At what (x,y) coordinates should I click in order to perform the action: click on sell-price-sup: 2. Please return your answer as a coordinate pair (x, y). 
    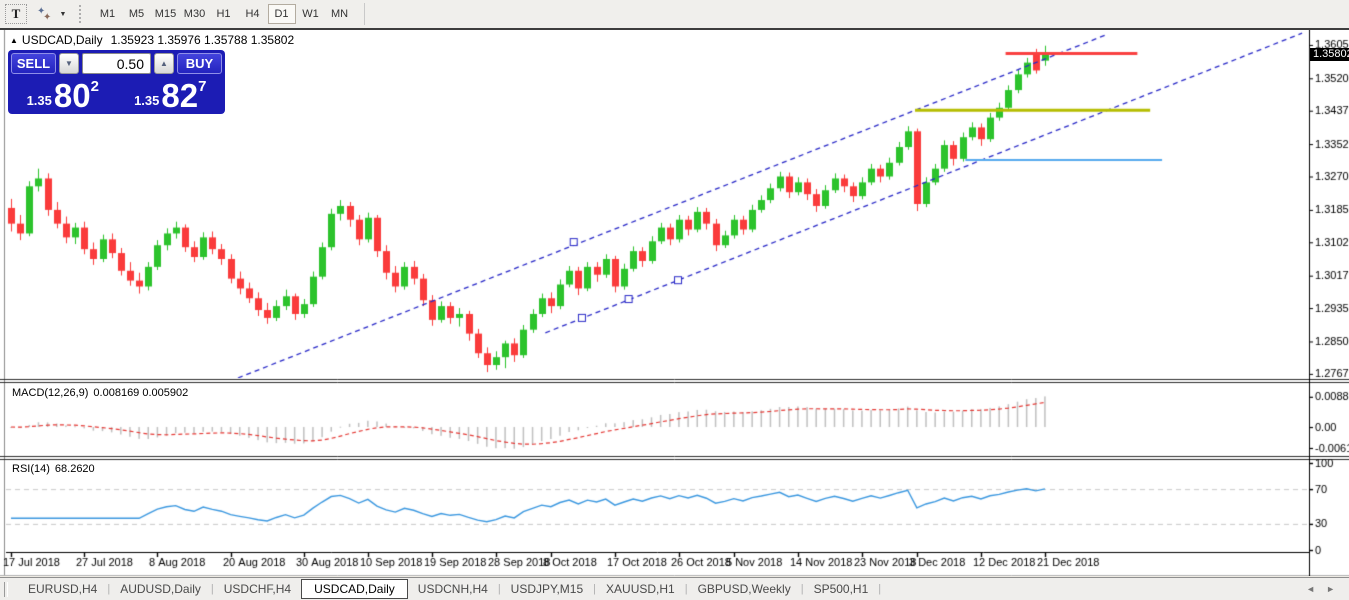
    Looking at the image, I should click on (94, 86).